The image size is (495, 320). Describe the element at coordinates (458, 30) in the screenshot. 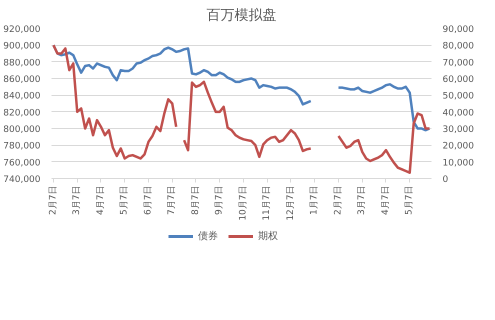

I see `y2-tick-label: 90,000` at that location.